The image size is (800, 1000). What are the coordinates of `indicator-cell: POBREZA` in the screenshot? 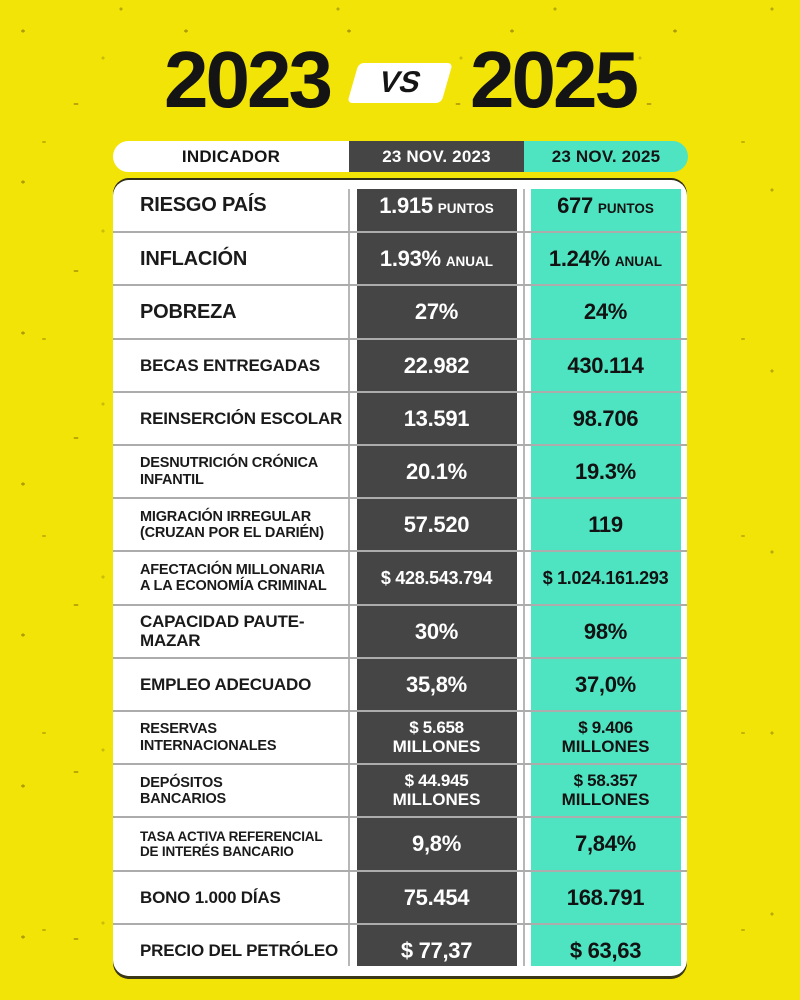 It's located at (231, 311).